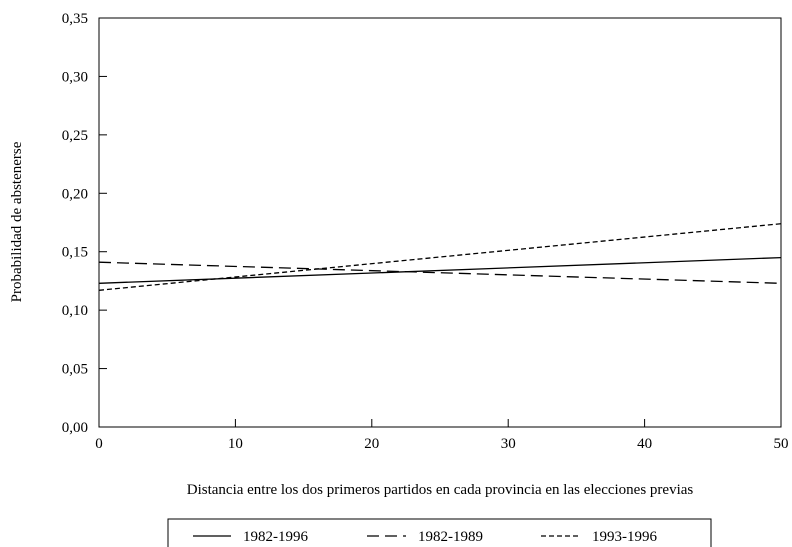 The image size is (792, 547). Describe the element at coordinates (275, 537) in the screenshot. I see `legend-label: 1982-1996` at that location.